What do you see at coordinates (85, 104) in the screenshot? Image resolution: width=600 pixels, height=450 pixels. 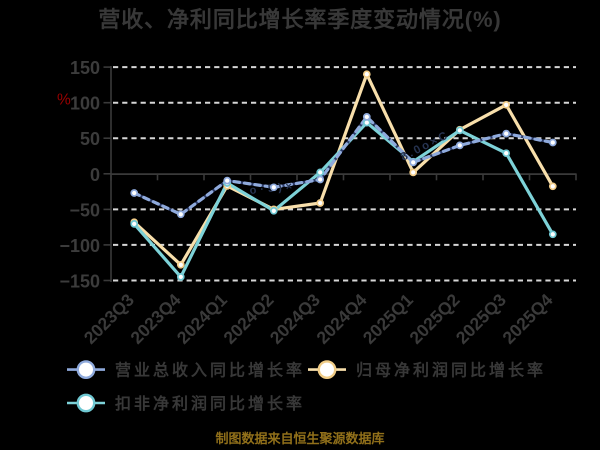 I see `svg-text: 100` at bounding box center [85, 104].